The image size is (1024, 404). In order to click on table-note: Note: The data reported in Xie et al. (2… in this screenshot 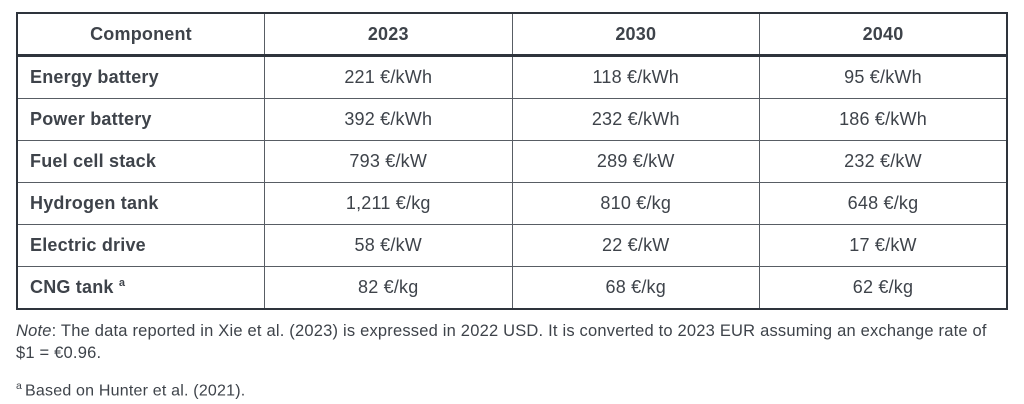, I will do `click(507, 343)`.